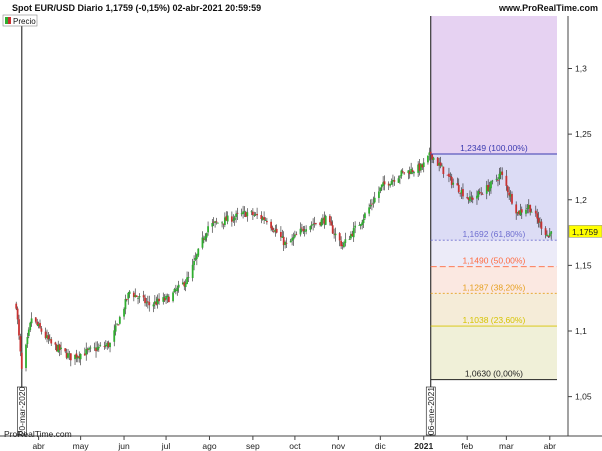 This screenshot has width=602, height=451. Describe the element at coordinates (581, 331) in the screenshot. I see `y-tick-label: 1,1` at that location.